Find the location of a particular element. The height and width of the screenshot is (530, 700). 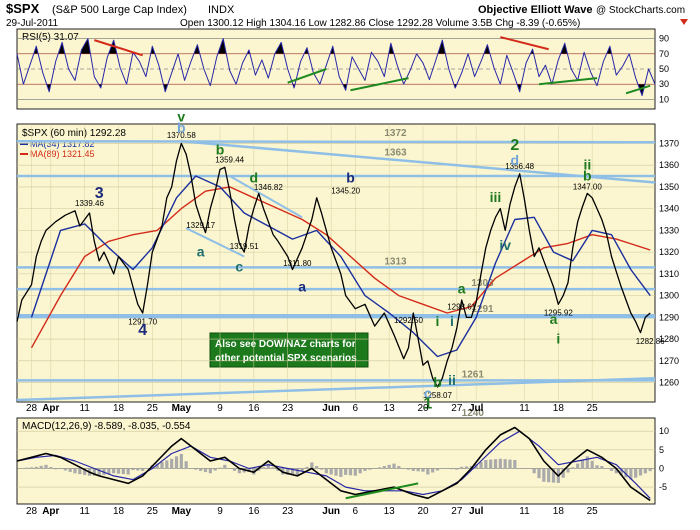

down-arrow-icon is located at coordinates (684, 22).